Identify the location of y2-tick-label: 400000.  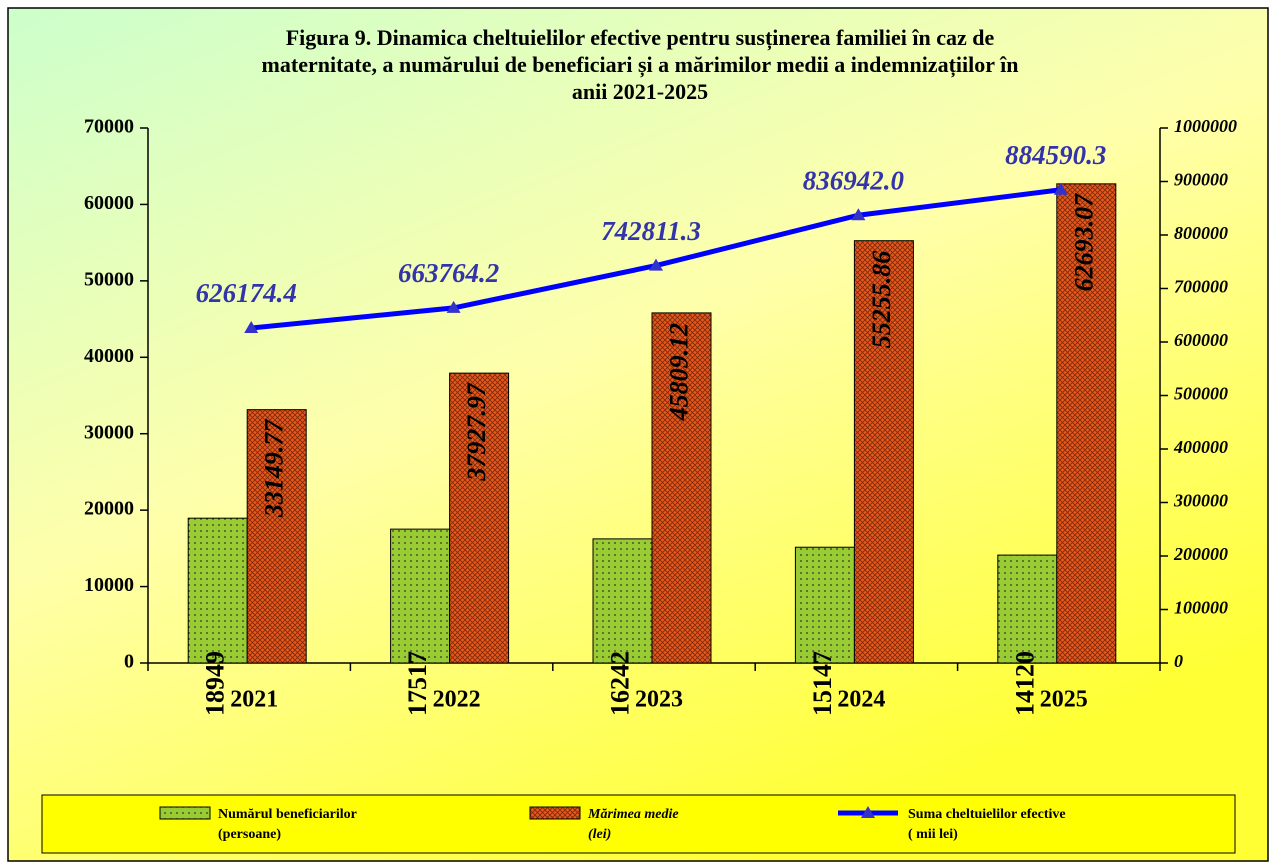
(1200, 447).